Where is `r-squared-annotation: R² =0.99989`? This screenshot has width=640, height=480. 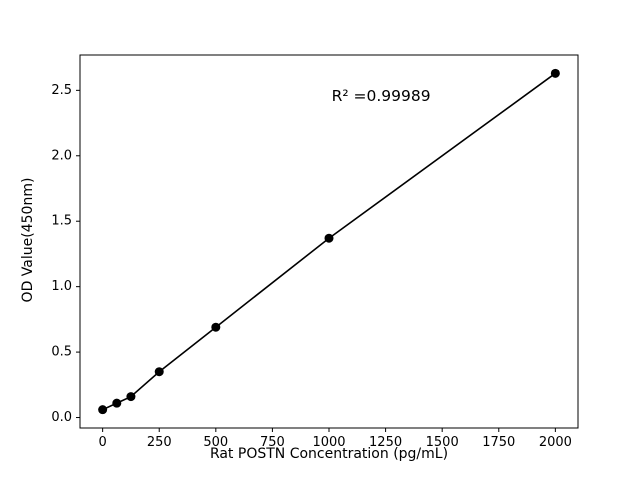 r-squared-annotation: R² =0.99989 is located at coordinates (381, 96).